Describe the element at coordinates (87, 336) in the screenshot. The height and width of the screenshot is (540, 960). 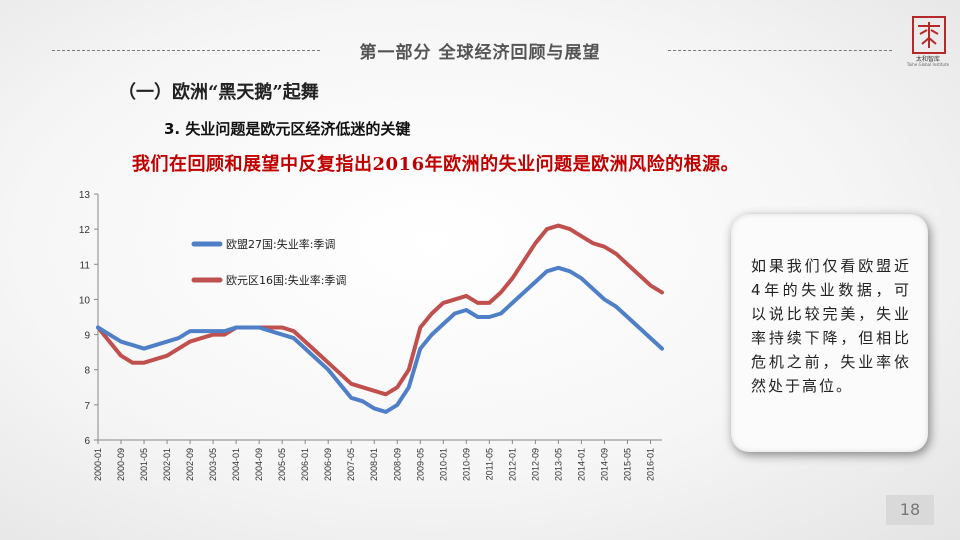
I see `y-tick-label: 9` at that location.